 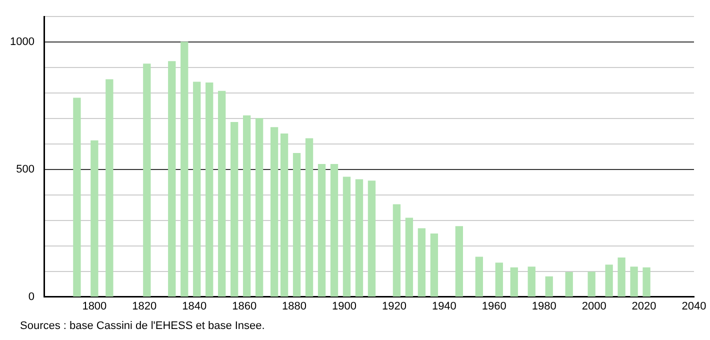 I want to click on y-tick-label: 500, so click(x=25, y=169).